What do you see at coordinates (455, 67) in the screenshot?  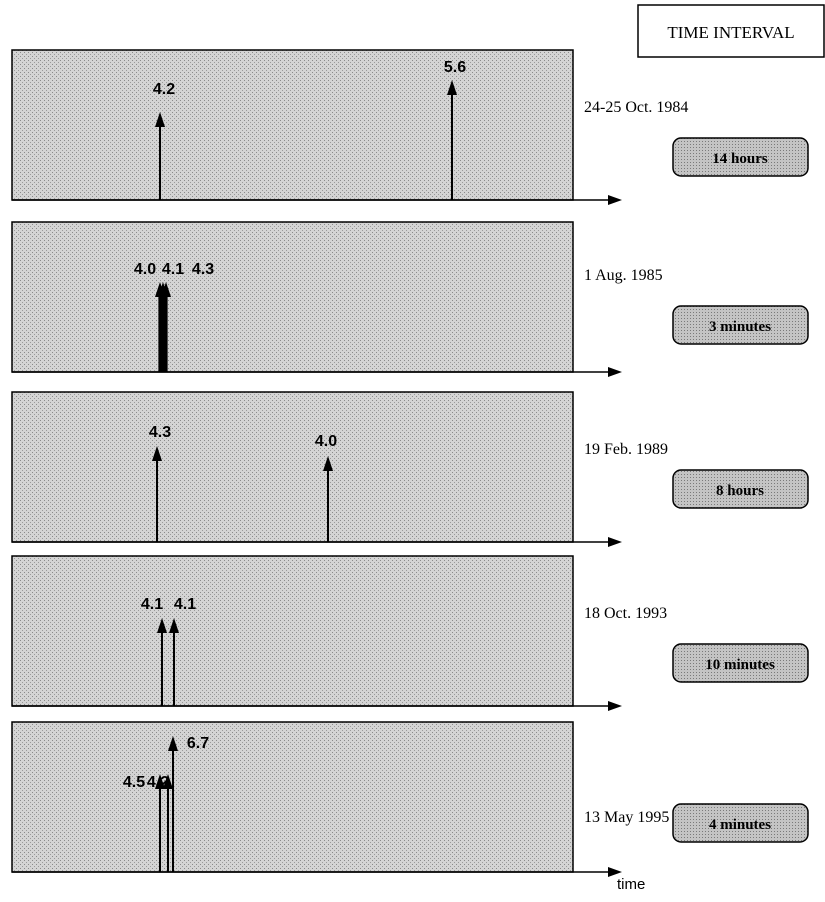 I see `magnitude-label: 5.6` at bounding box center [455, 67].